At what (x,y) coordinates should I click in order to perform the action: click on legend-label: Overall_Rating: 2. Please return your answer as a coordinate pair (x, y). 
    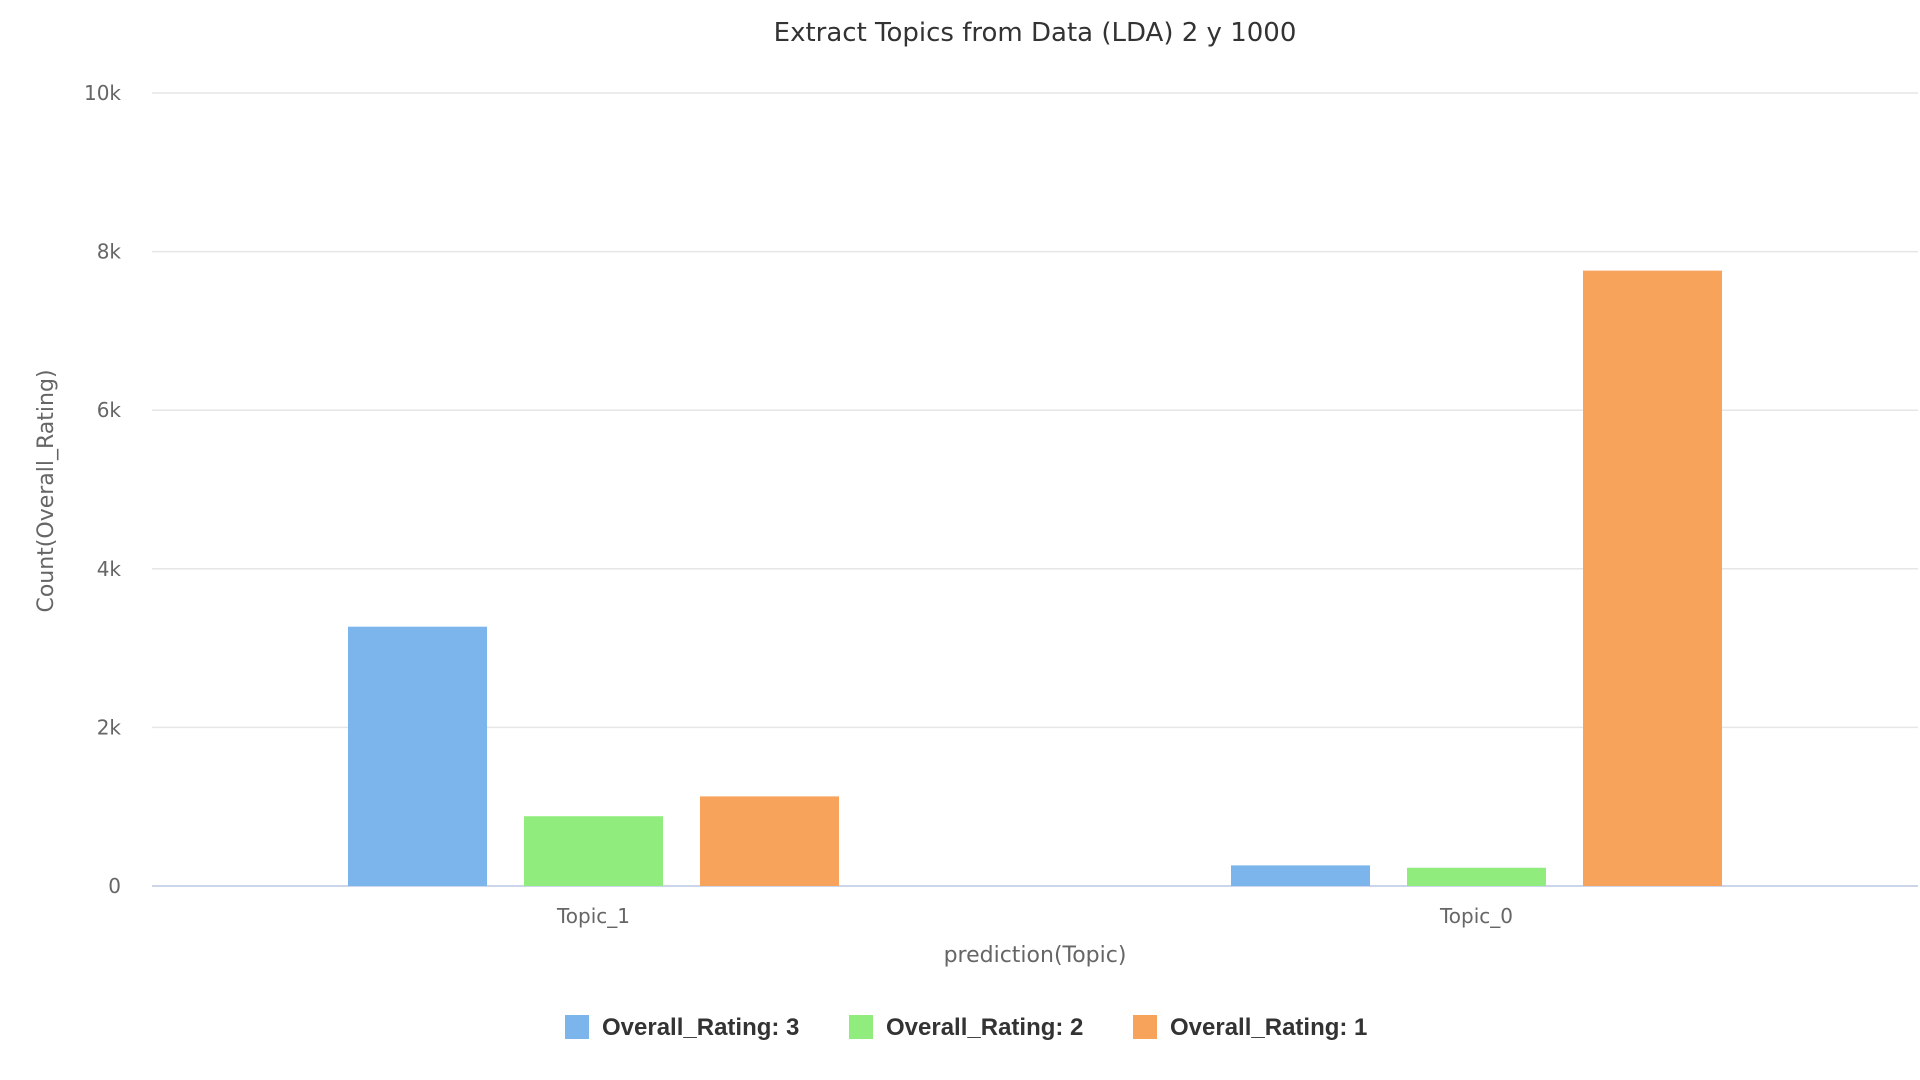
    Looking at the image, I should click on (984, 1027).